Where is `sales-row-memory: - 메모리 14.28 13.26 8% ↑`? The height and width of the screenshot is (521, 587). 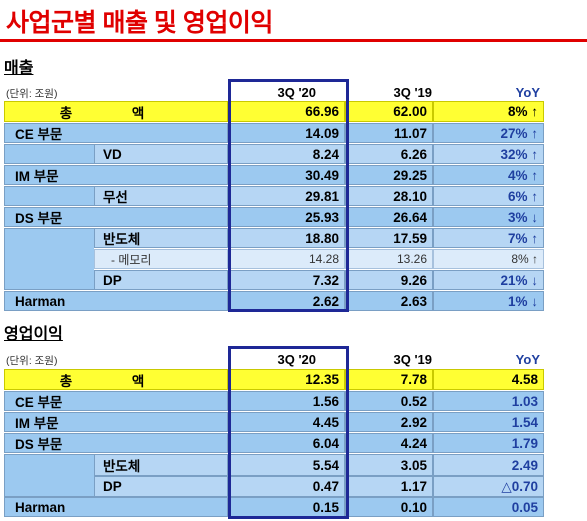 sales-row-memory: - 메모리 14.28 13.26 8% ↑ is located at coordinates (274, 259).